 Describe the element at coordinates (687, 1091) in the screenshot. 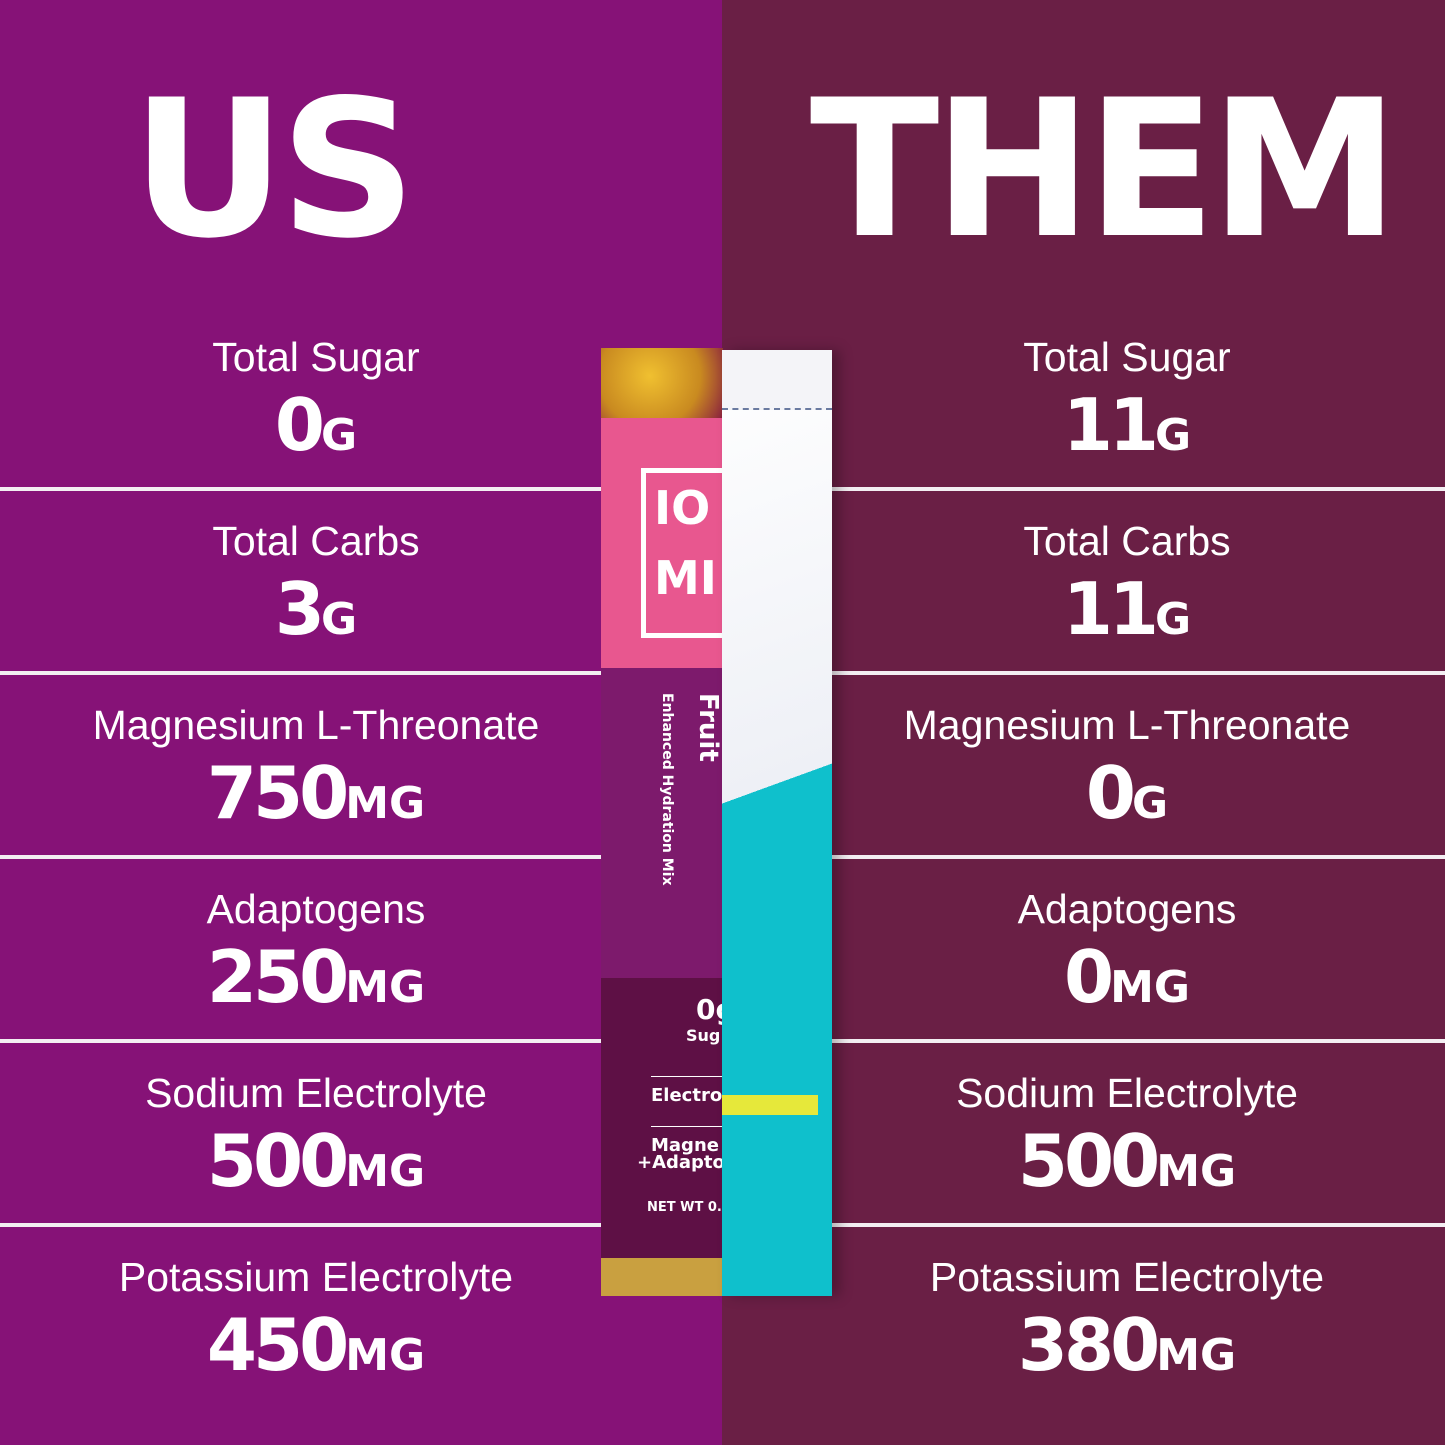

I see `claim: Electro` at that location.